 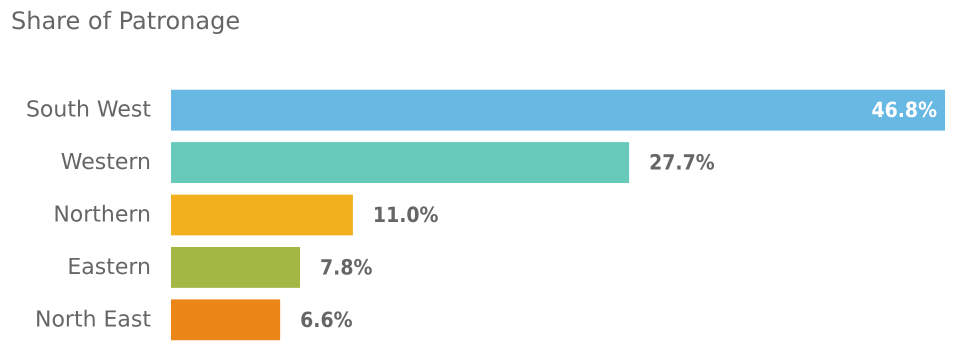 What do you see at coordinates (904, 110) in the screenshot?
I see `data-label: 46.8%` at bounding box center [904, 110].